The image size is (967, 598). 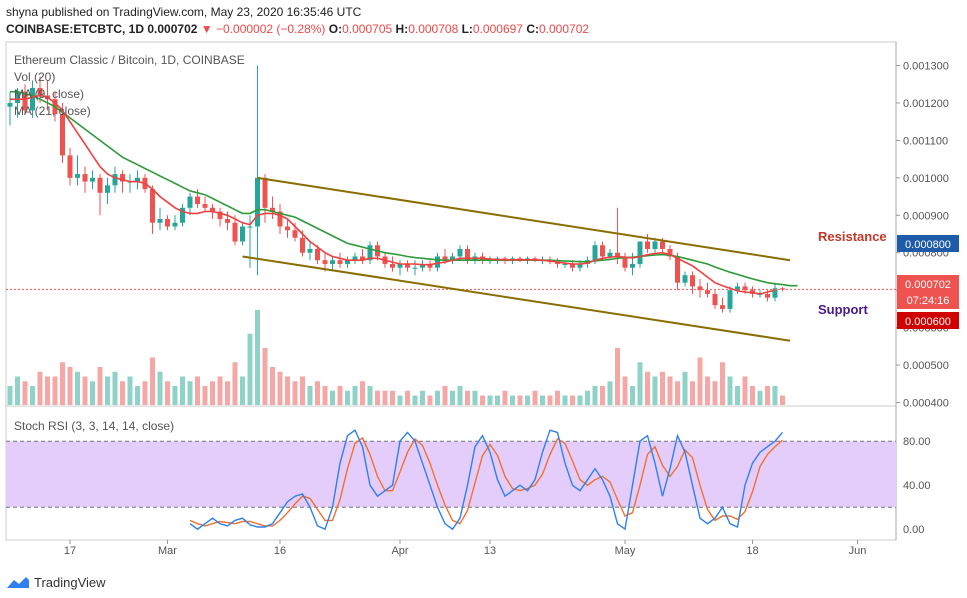 What do you see at coordinates (34, 77) in the screenshot?
I see `indicator-vol: Vol (20)` at bounding box center [34, 77].